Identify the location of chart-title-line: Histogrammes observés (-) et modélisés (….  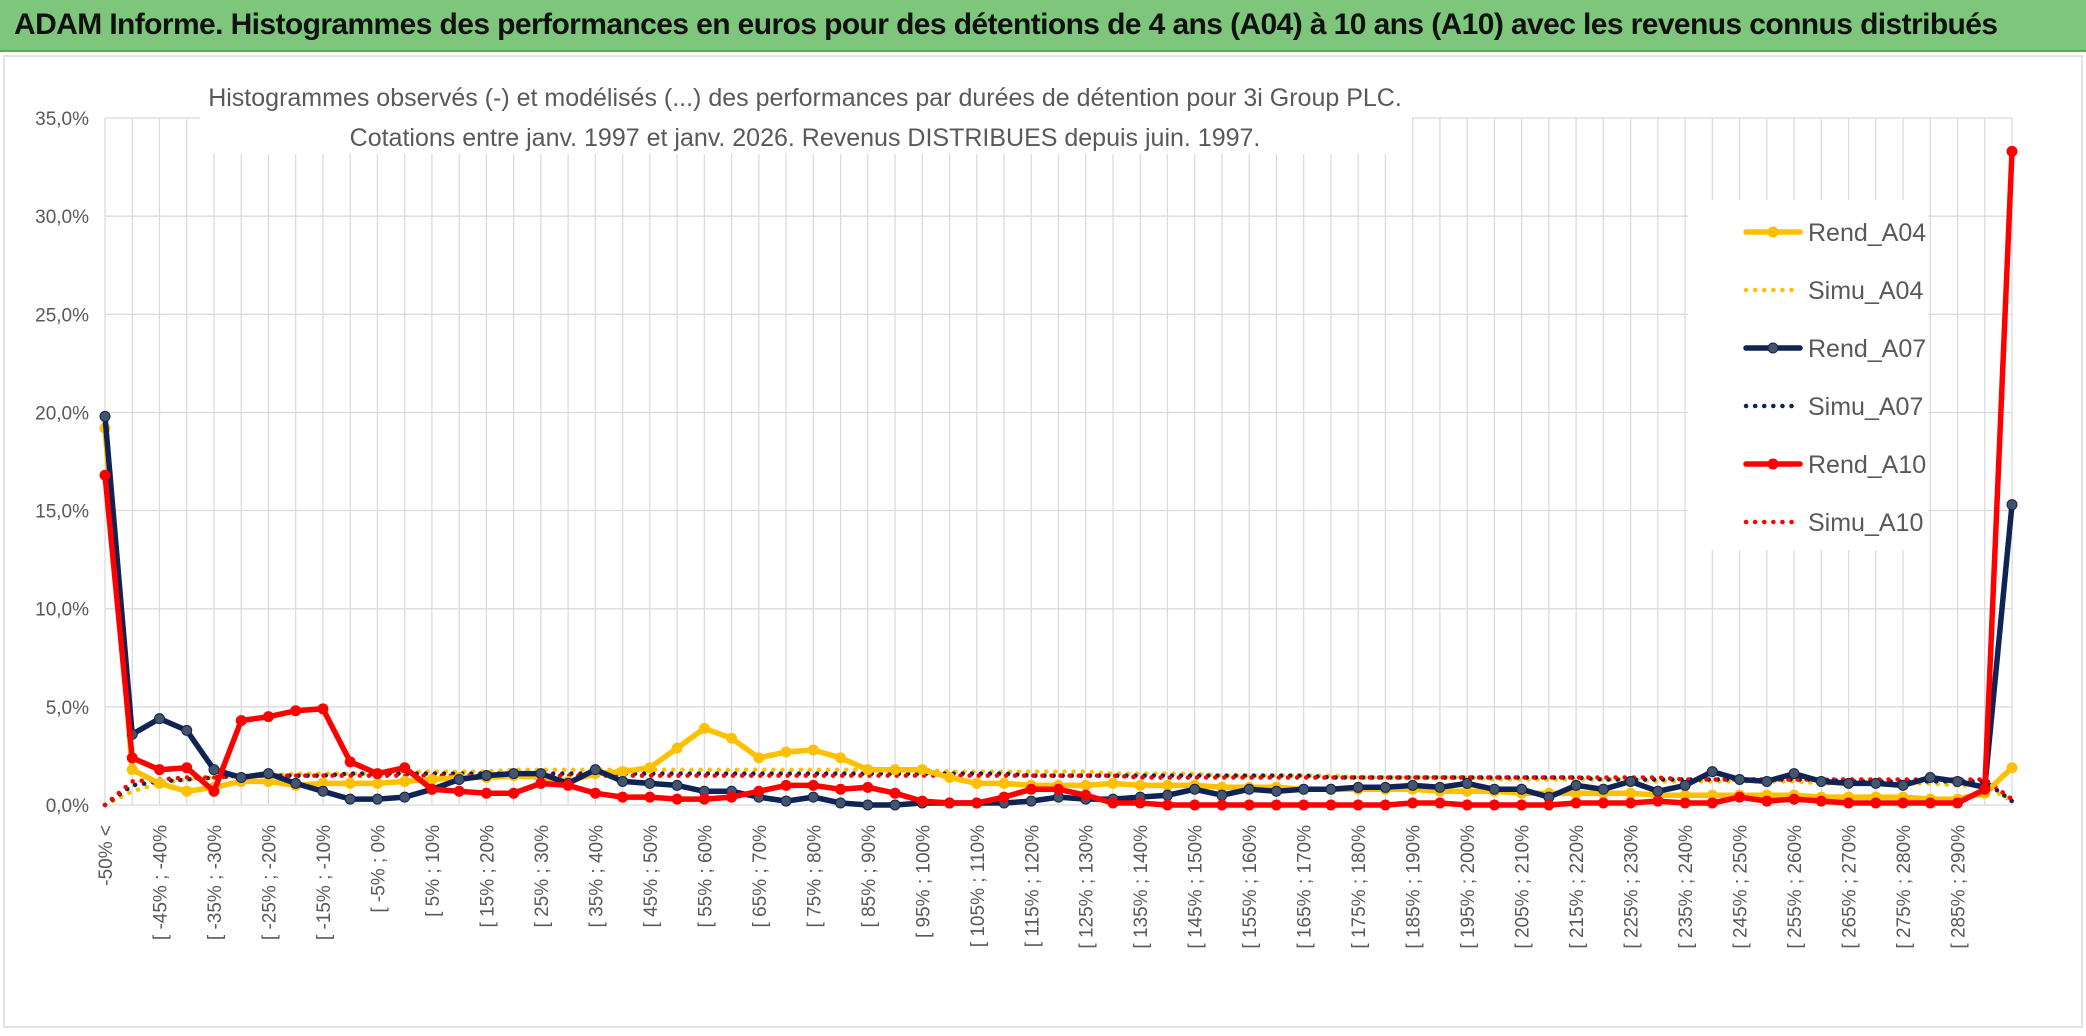
(805, 98).